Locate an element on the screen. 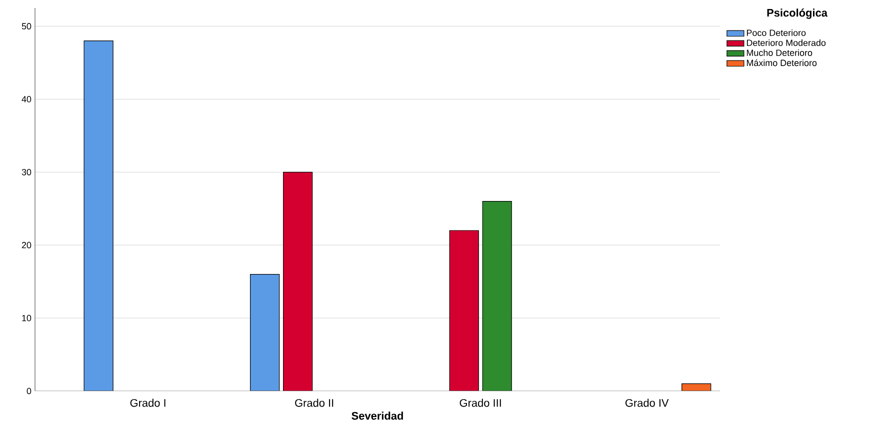 Image resolution: width=878 pixels, height=447 pixels. legend-label: Poco Deterioro is located at coordinates (776, 32).